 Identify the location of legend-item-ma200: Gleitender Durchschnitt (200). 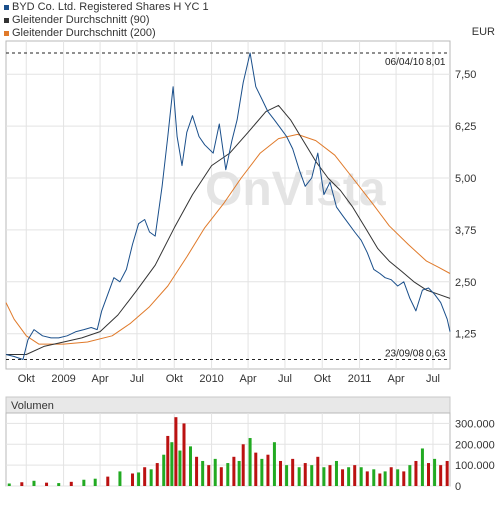
(106, 33).